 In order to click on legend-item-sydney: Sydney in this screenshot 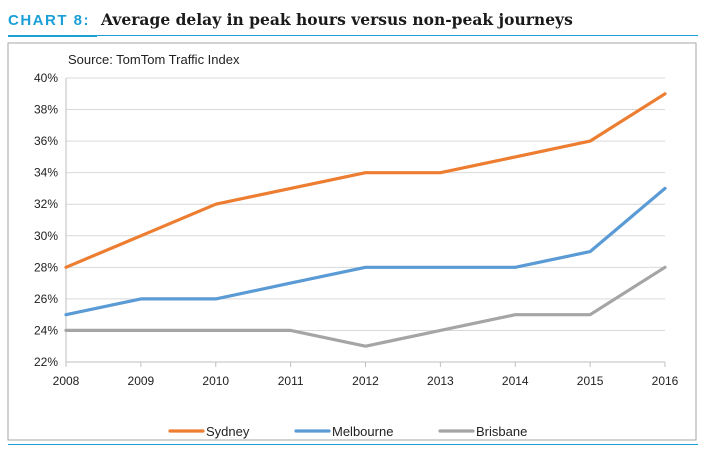, I will do `click(209, 431)`.